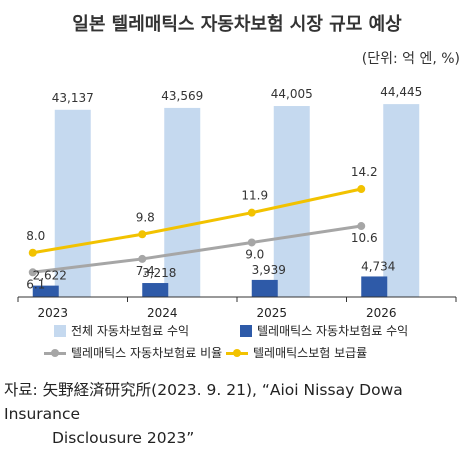  Describe the element at coordinates (237, 24) in the screenshot. I see `chart-title: 일본 텔레매틱스 자동차보험 시장 규모 예상` at that location.